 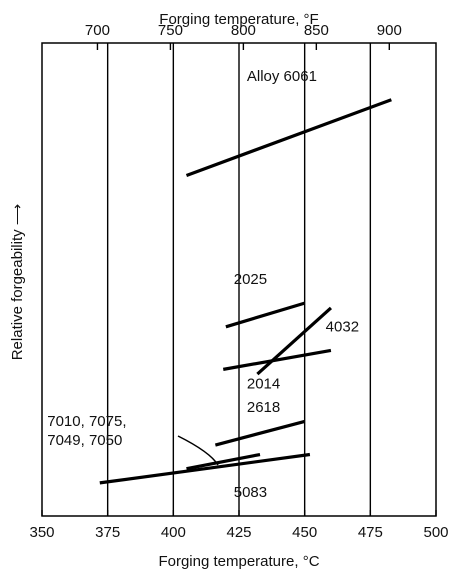 What do you see at coordinates (263, 407) in the screenshot?
I see `annotation-2618: 2618` at bounding box center [263, 407].